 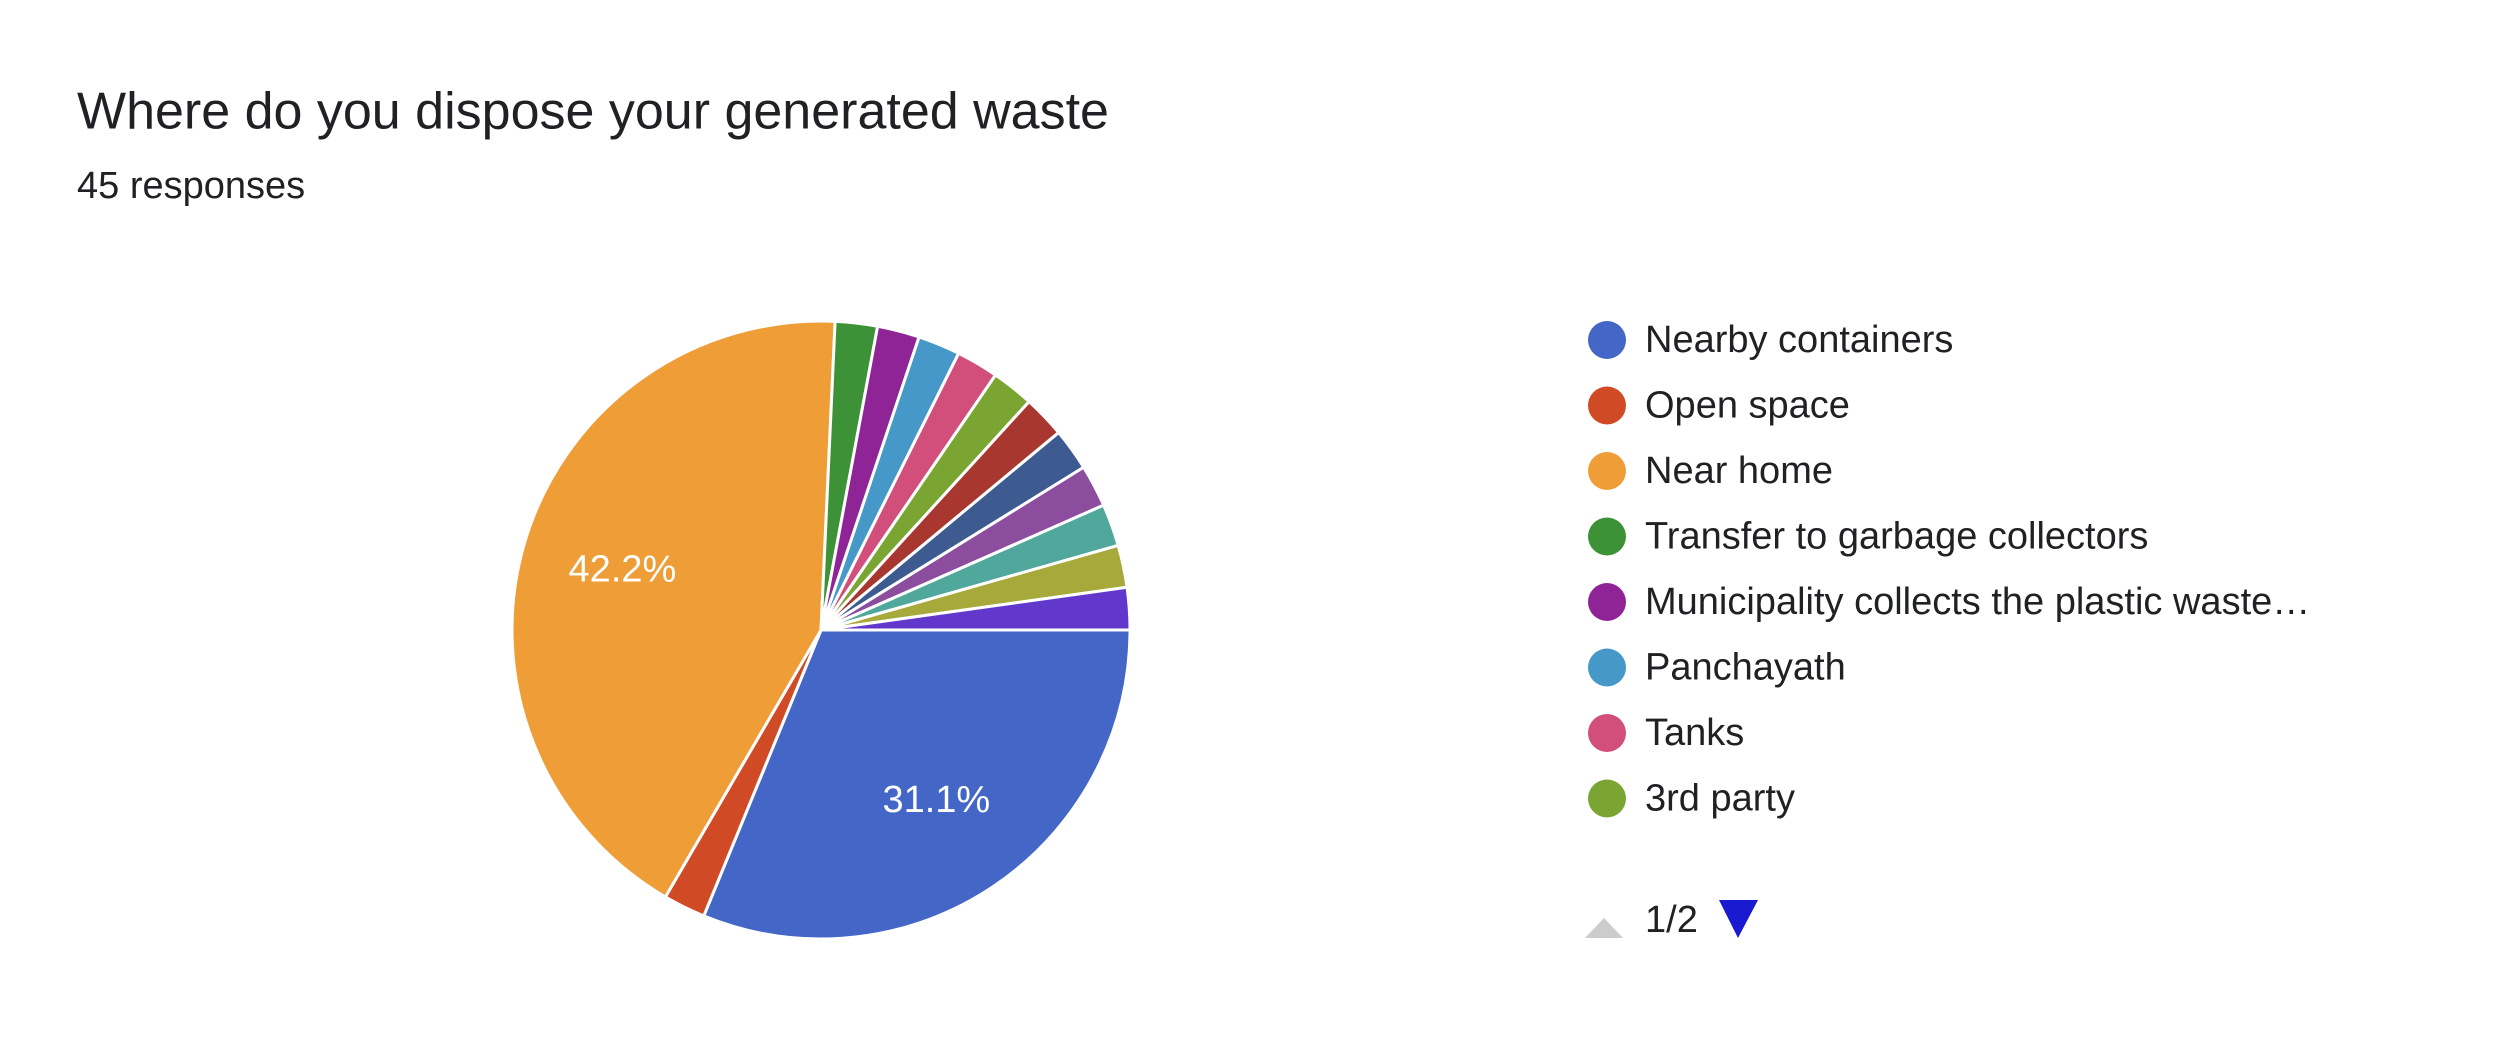 What do you see at coordinates (1738, 919) in the screenshot?
I see `pager-next` at bounding box center [1738, 919].